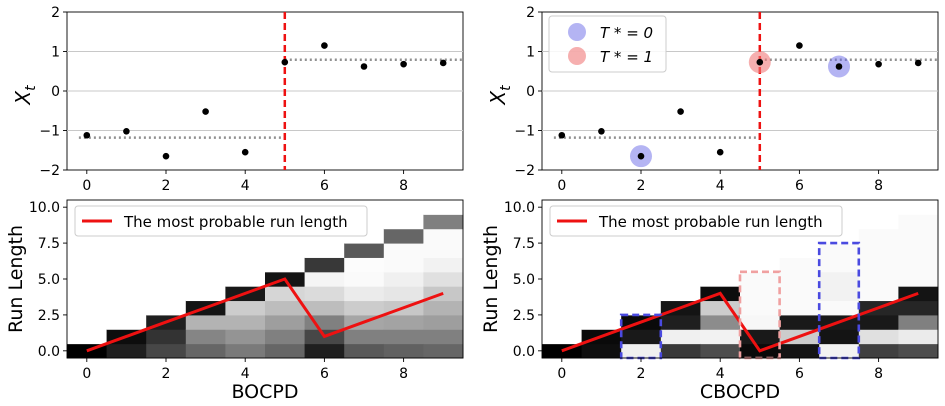 The width and height of the screenshot is (945, 406). Describe the element at coordinates (245, 370) in the screenshot. I see `bottom-left-x-ticks: 0 2 4 6 8` at that location.